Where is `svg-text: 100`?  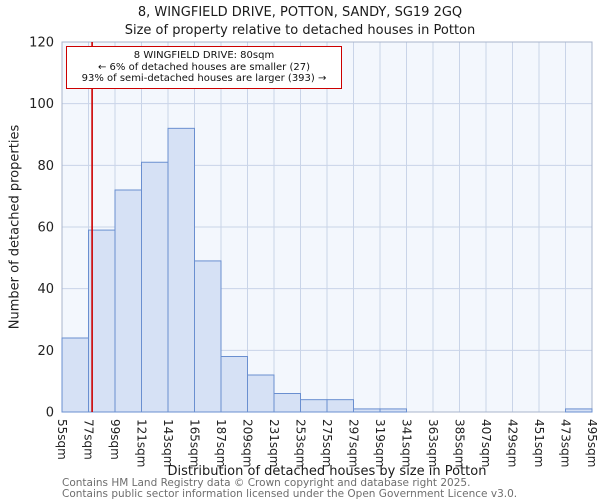 svg-text: 100 is located at coordinates (41, 104).